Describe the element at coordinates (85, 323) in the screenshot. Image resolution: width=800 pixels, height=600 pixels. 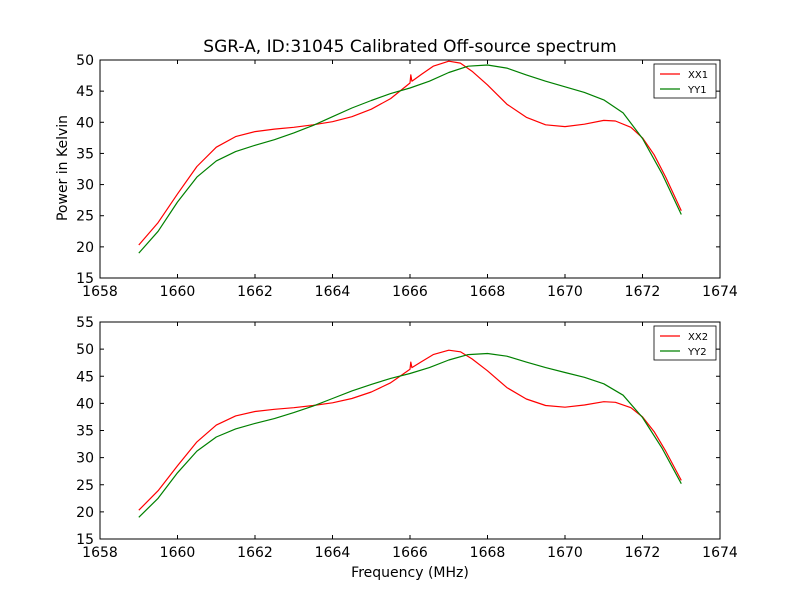
I see `y-tick-label: 55` at that location.